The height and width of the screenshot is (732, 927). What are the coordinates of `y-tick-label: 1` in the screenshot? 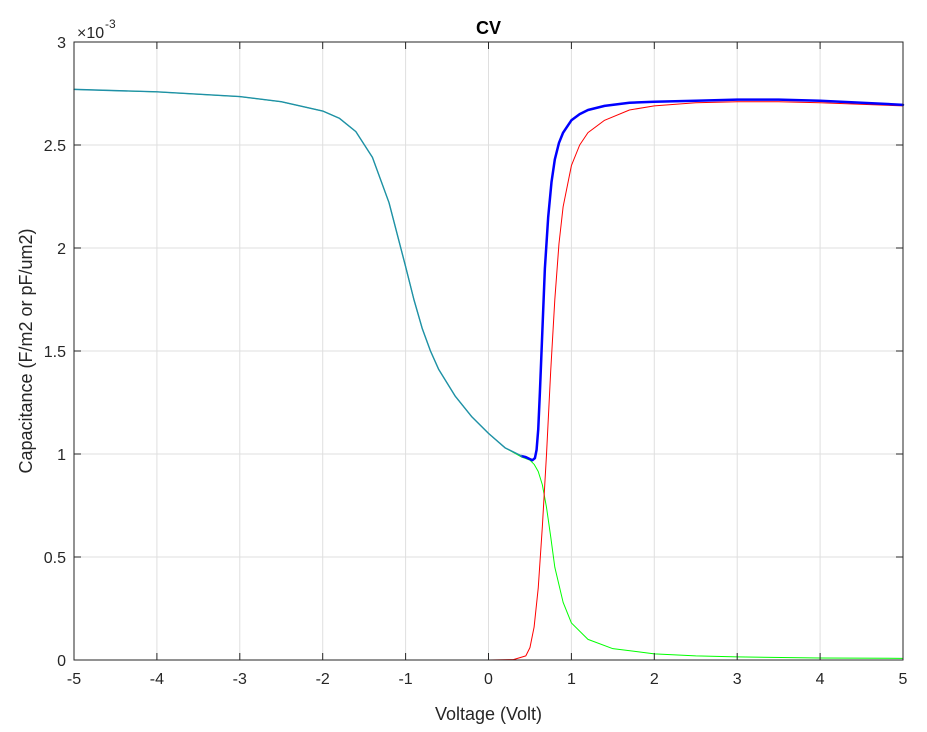 It's located at (61, 455).